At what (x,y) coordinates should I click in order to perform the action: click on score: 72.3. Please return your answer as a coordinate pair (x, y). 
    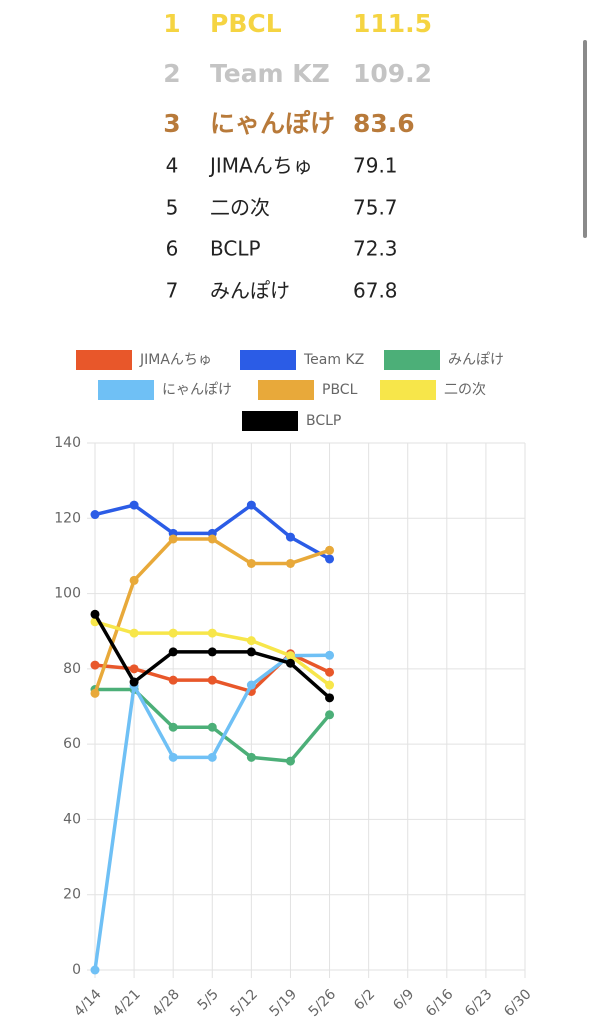
    Looking at the image, I should click on (375, 249).